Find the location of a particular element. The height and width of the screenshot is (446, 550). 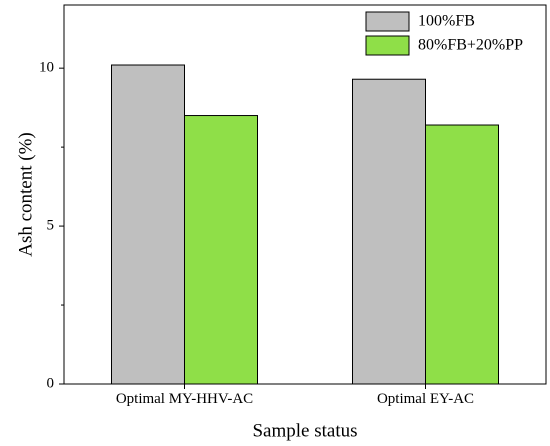

y-tick-label: 10 is located at coordinates (46, 68).